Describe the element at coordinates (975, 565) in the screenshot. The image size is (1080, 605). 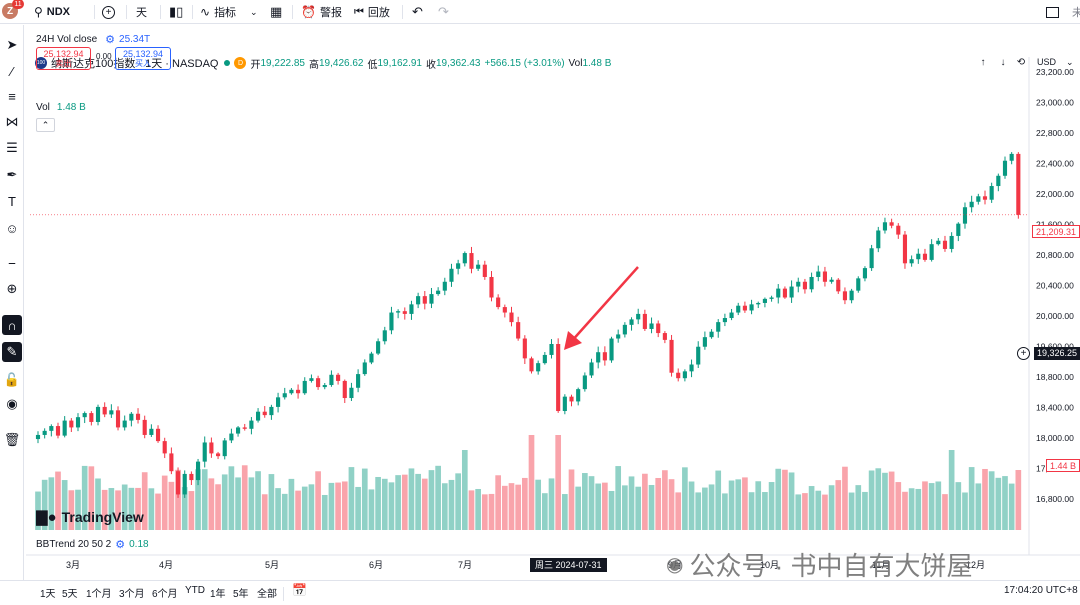
I see `time-axis-label: 12月` at that location.